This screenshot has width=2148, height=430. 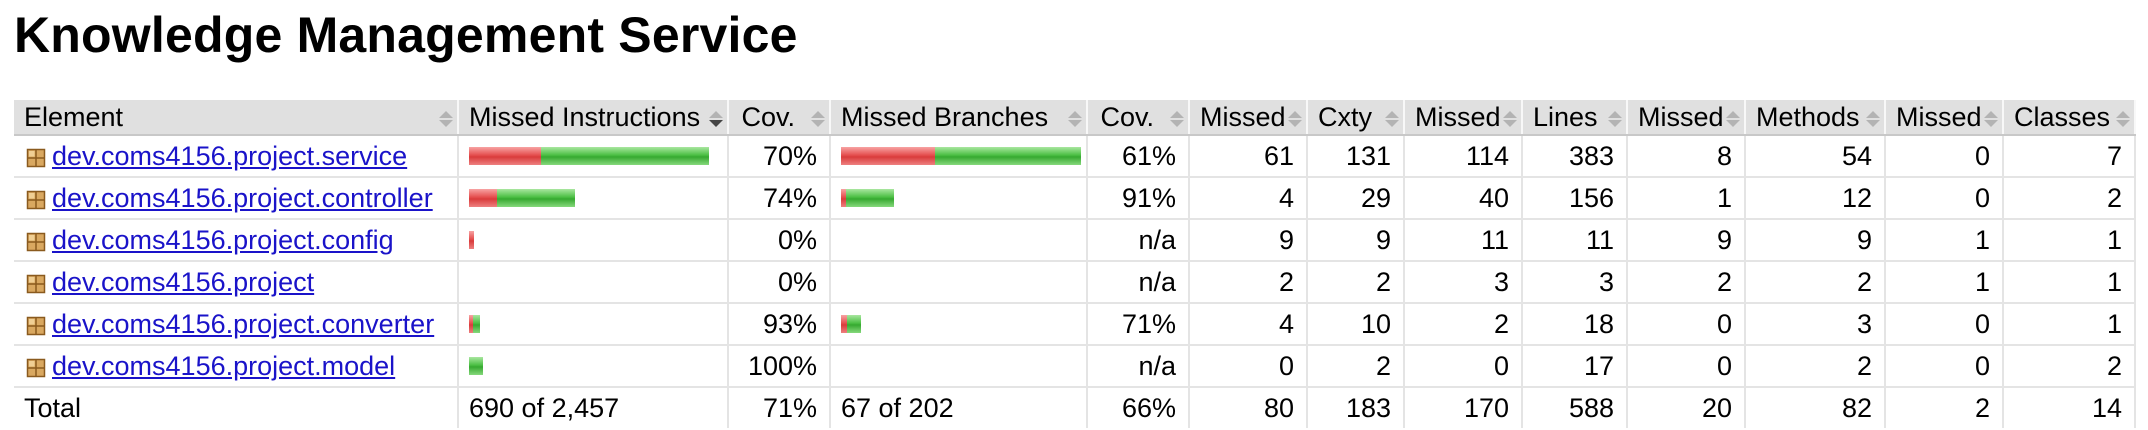 What do you see at coordinates (1686, 366) in the screenshot?
I see `missed-methods: 0` at bounding box center [1686, 366].